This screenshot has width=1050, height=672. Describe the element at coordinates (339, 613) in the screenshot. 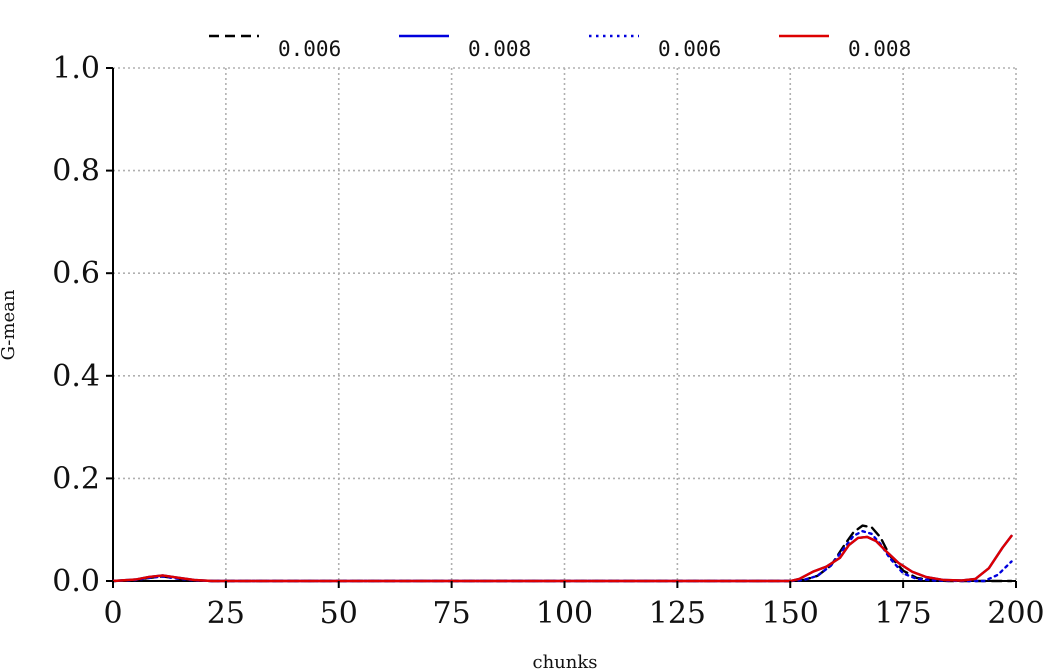

I see `x-tick-label: 50` at that location.